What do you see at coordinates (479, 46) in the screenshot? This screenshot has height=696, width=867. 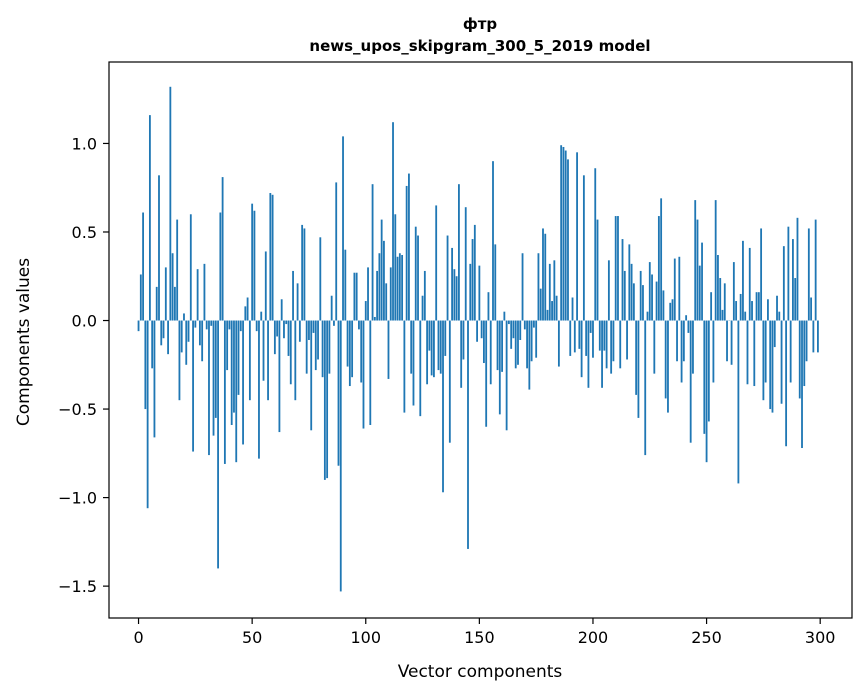 I see `chart-subtitle: news_upos_skipgram_300_5_2019 model` at bounding box center [479, 46].